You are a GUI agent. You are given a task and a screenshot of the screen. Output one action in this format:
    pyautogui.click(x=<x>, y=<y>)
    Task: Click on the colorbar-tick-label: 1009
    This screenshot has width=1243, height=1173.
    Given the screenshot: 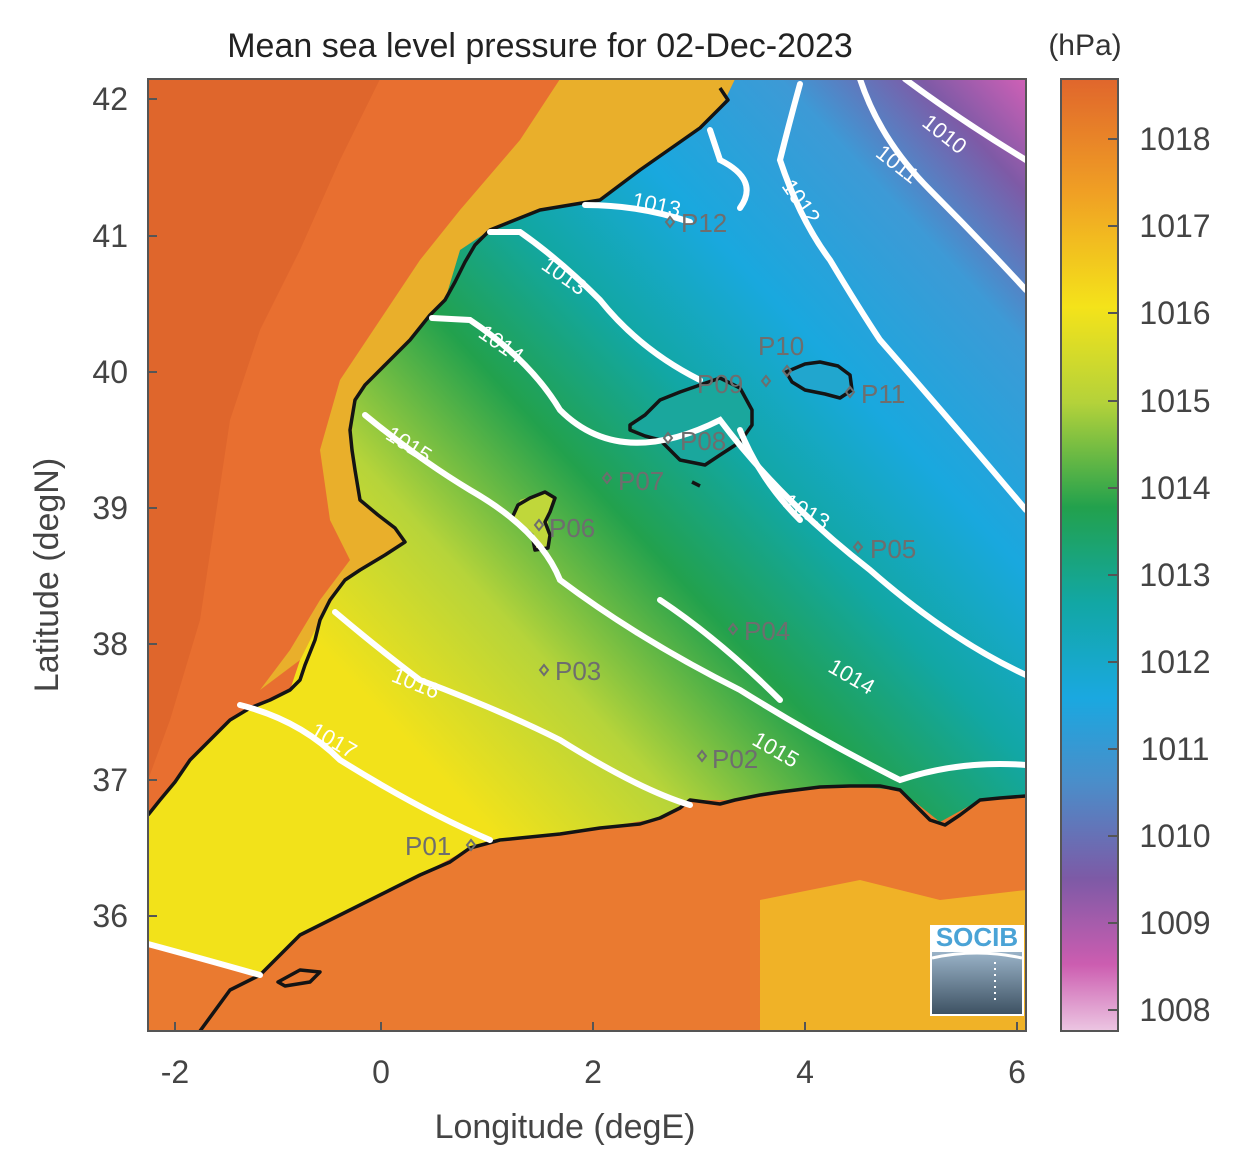 What is the action you would take?
    pyautogui.click(x=1174, y=923)
    